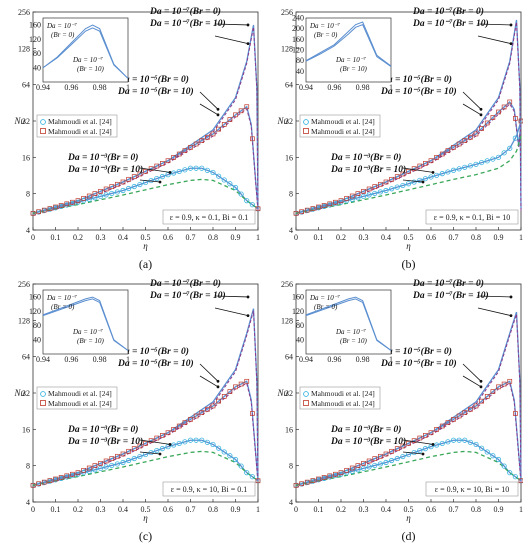 The width and height of the screenshot is (523, 550). What do you see at coordinates (298, 39) in the screenshot?
I see `inset-y-tick-label: 160` at bounding box center [298, 39].